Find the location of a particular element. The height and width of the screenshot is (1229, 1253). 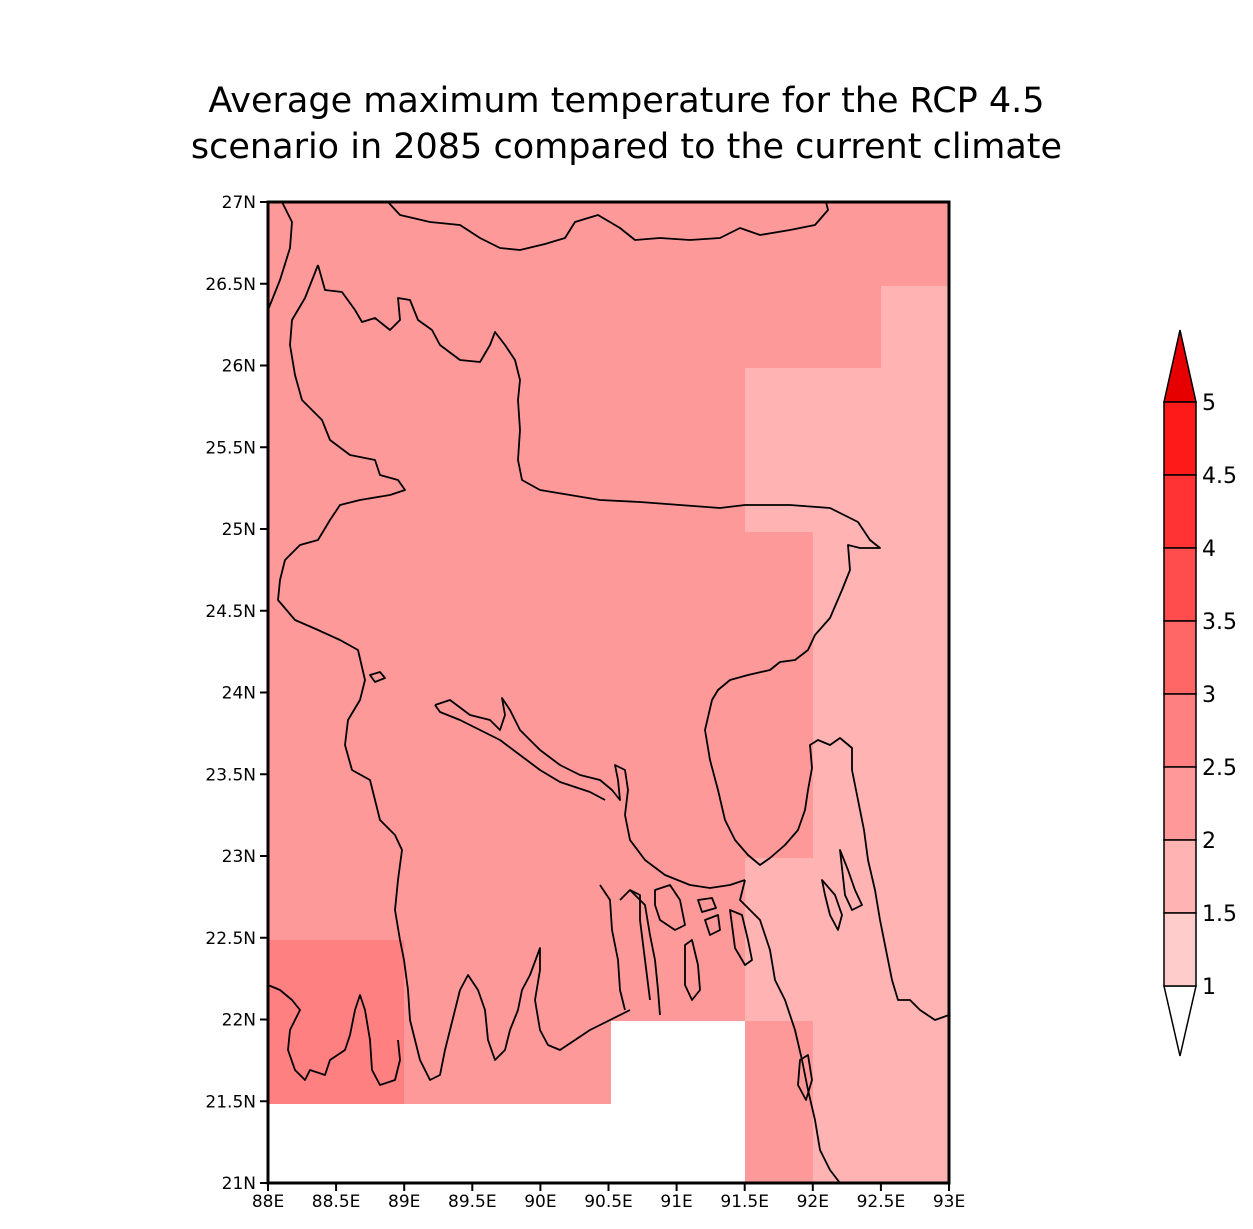

colorbar-label: 2 is located at coordinates (1209, 841).